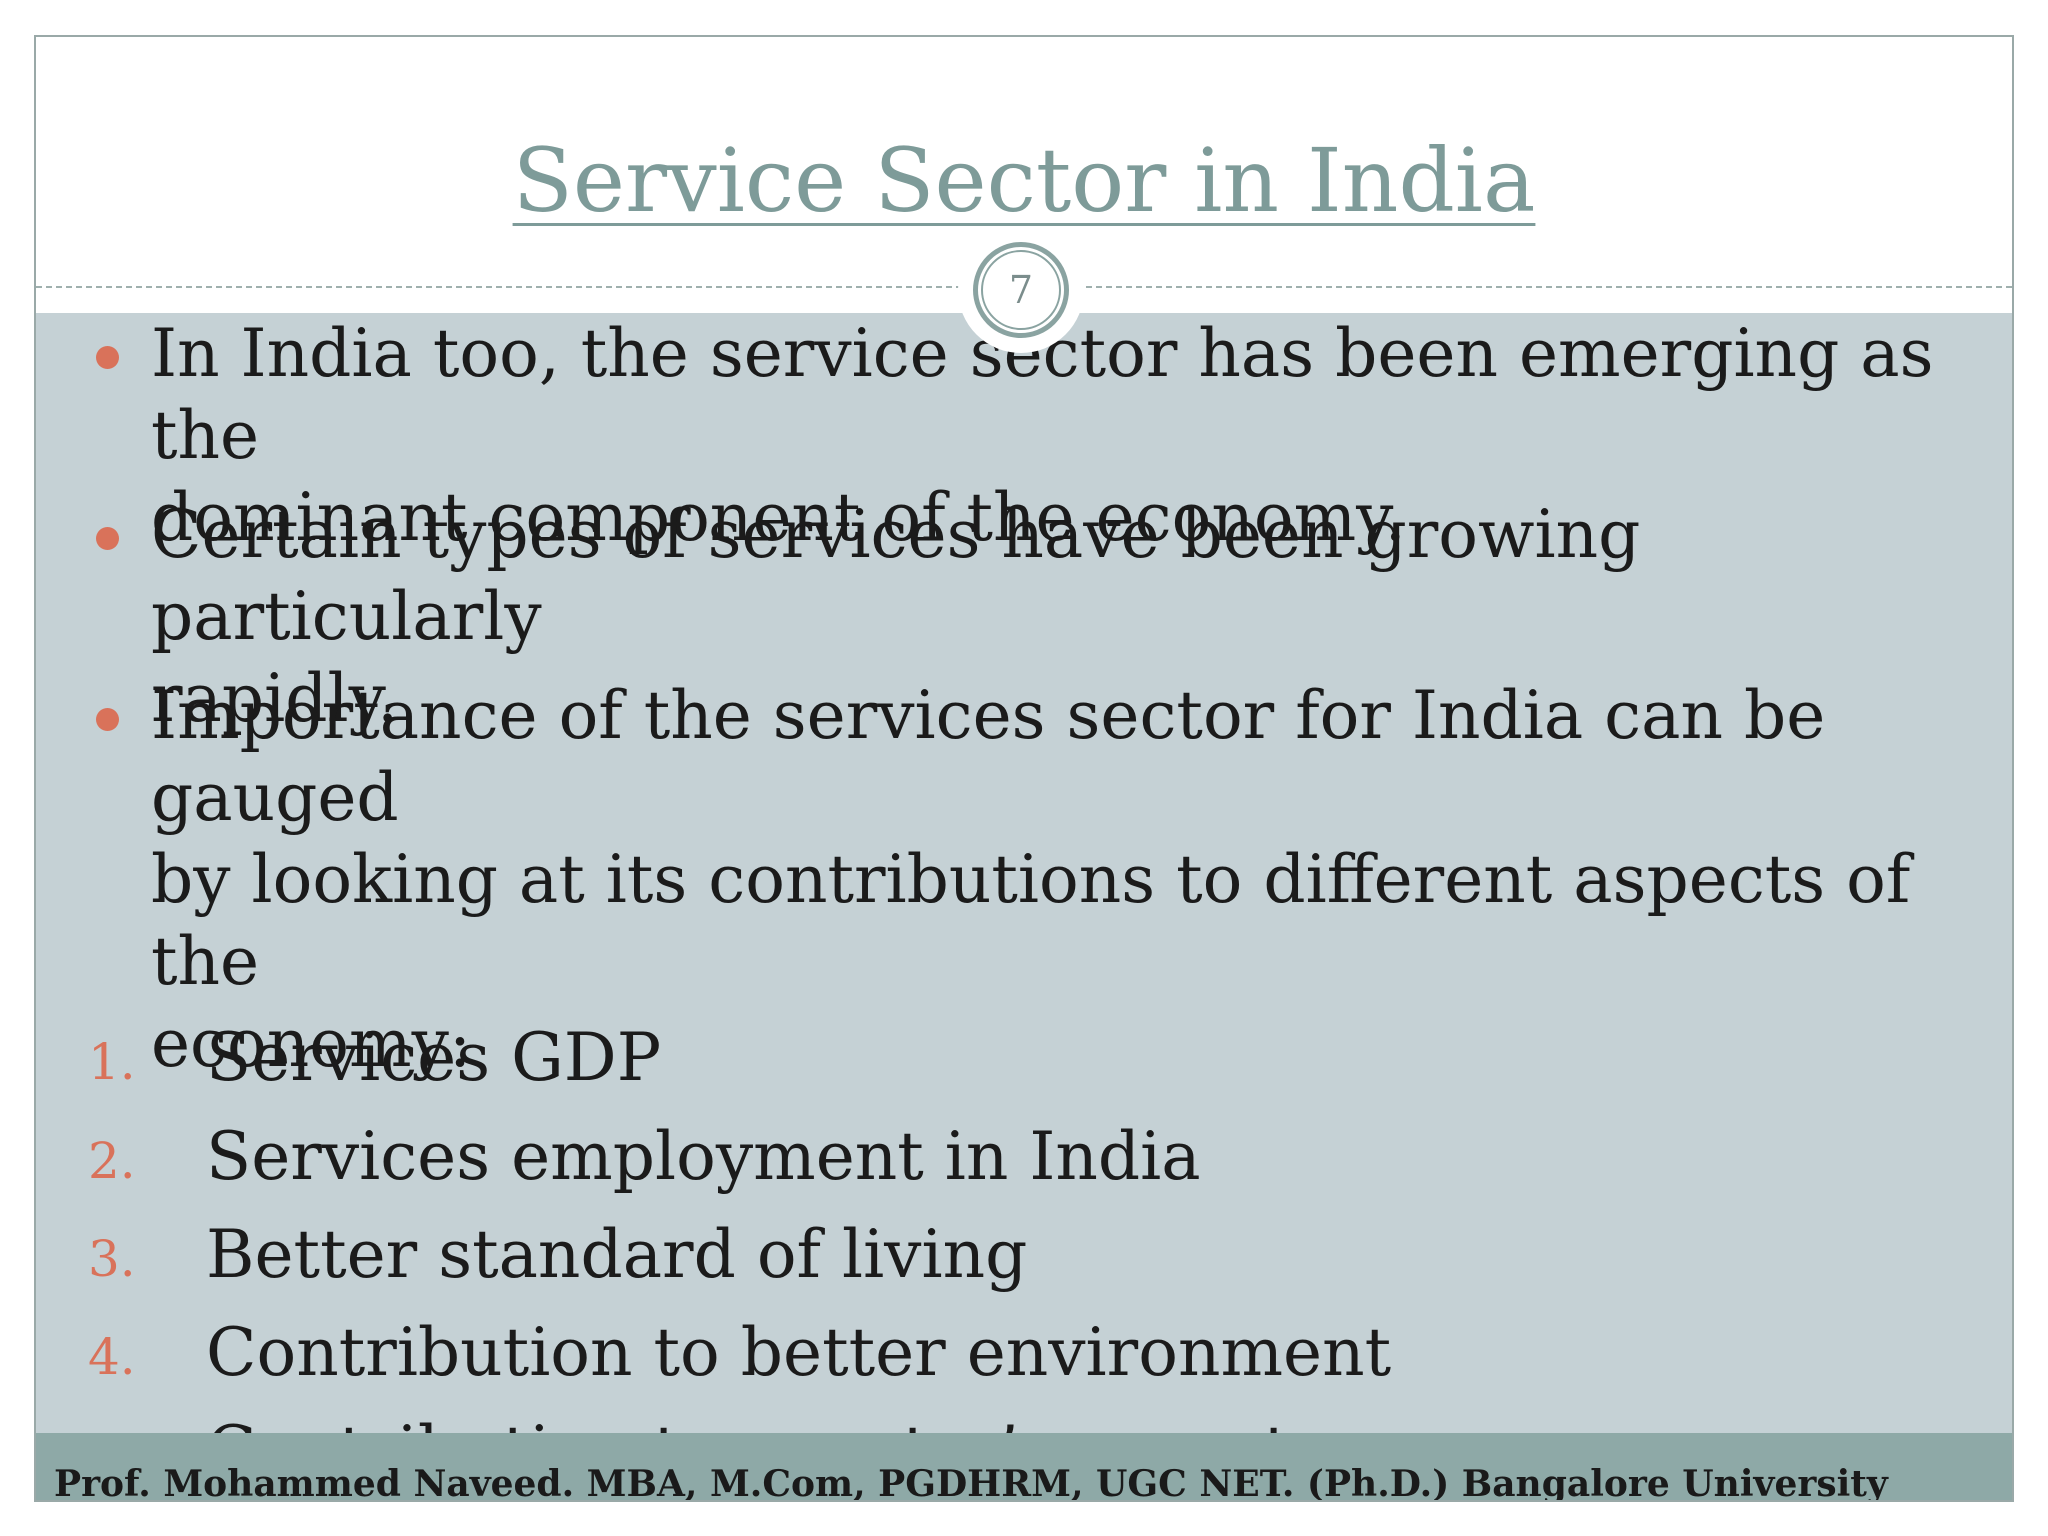 This screenshot has width=2048, height=1536. What do you see at coordinates (112, 1062) in the screenshot?
I see `item-number: 1.` at bounding box center [112, 1062].